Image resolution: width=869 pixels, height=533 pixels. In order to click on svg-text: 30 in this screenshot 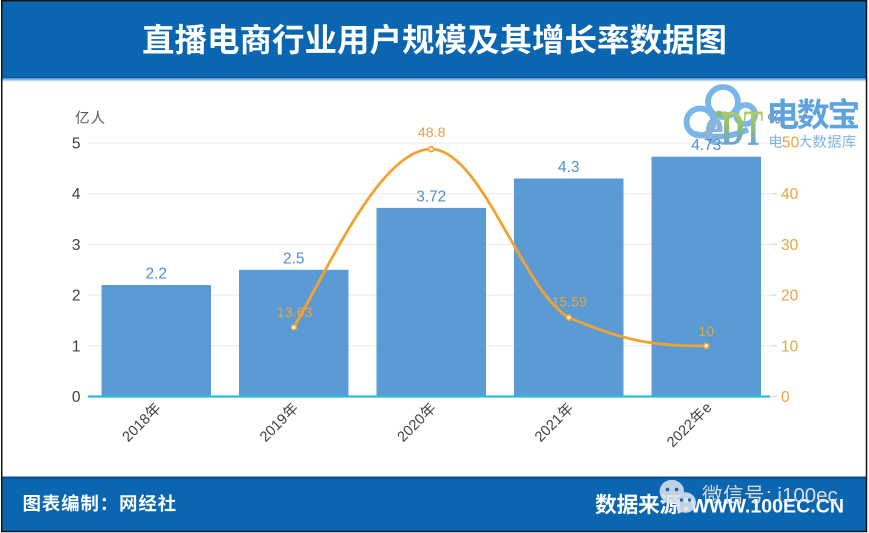, I will do `click(790, 245)`.